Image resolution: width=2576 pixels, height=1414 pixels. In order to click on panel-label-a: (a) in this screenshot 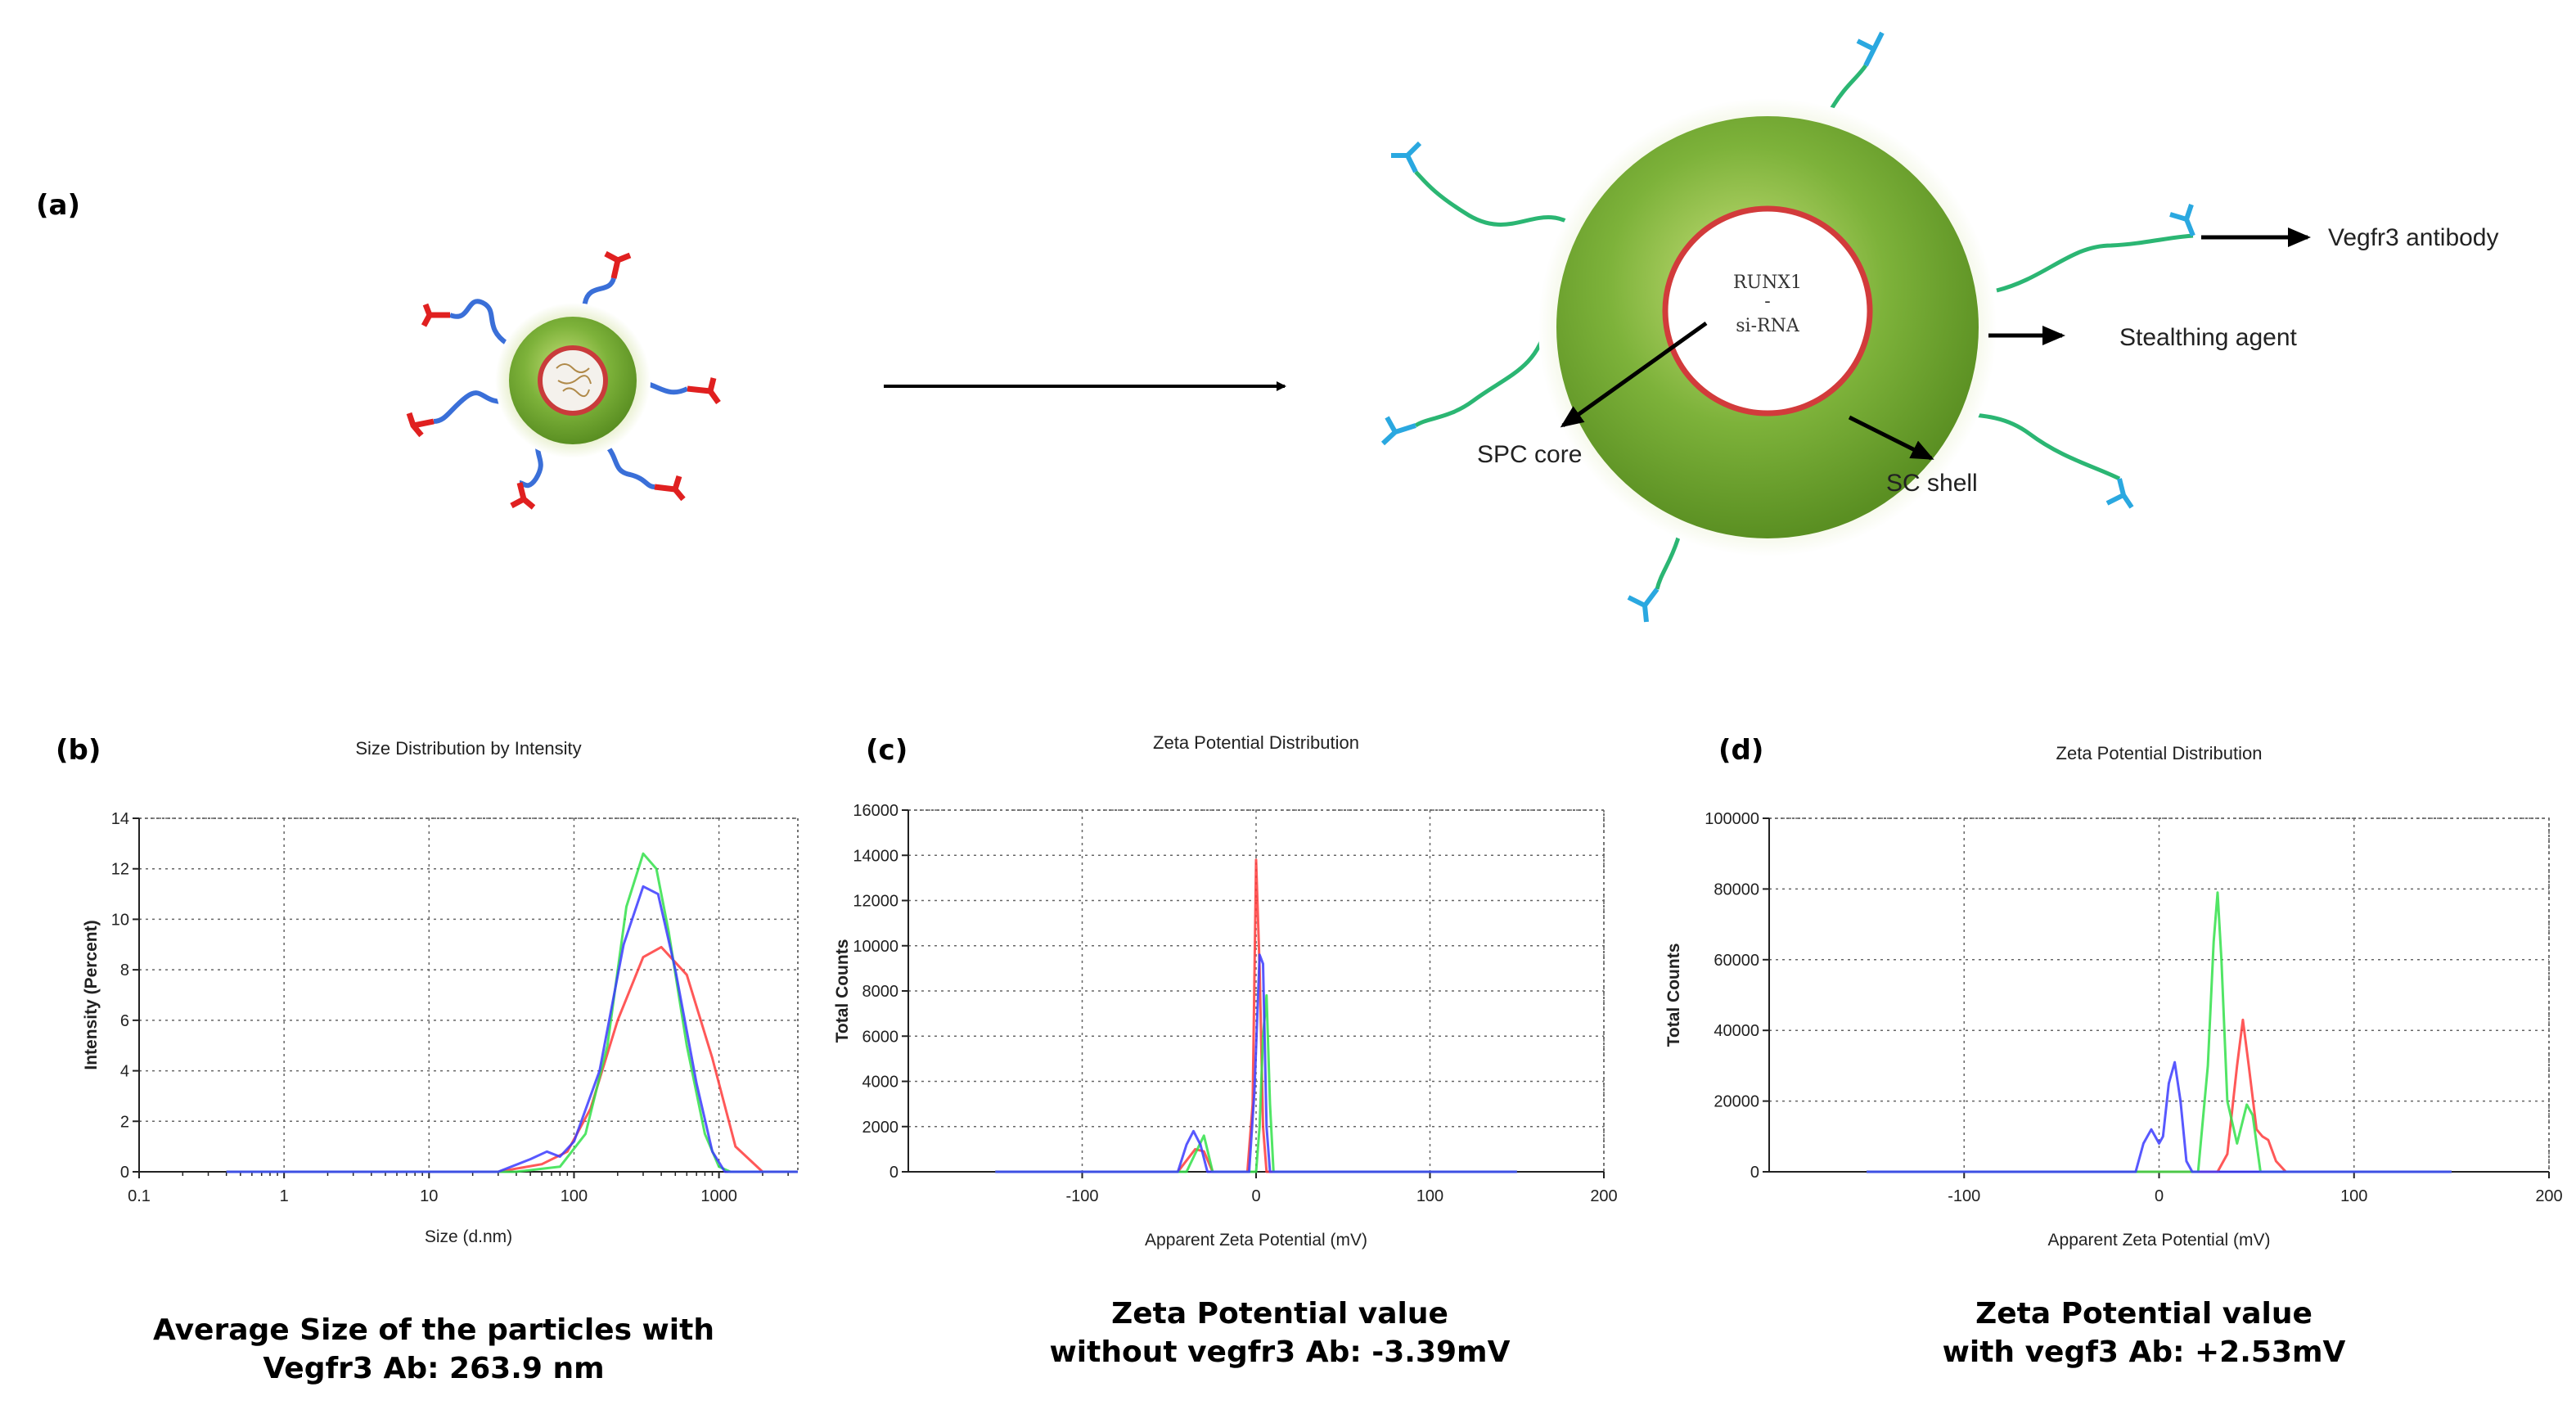, I will do `click(58, 205)`.